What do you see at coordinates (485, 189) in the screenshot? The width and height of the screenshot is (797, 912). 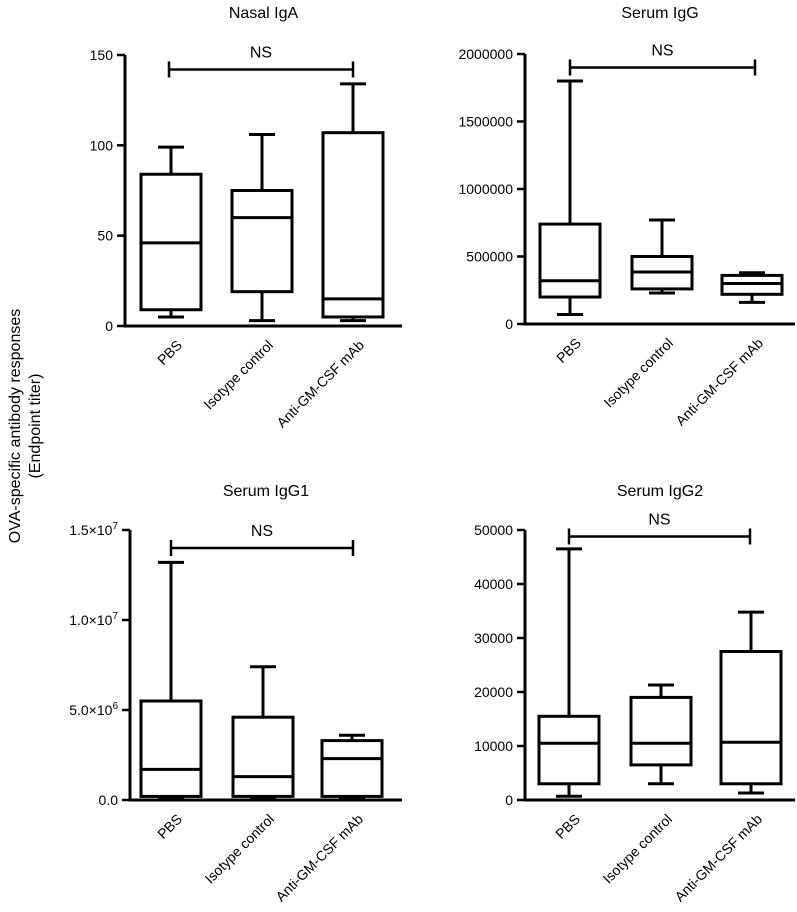 I see `y-tick-label: 1000000` at bounding box center [485, 189].